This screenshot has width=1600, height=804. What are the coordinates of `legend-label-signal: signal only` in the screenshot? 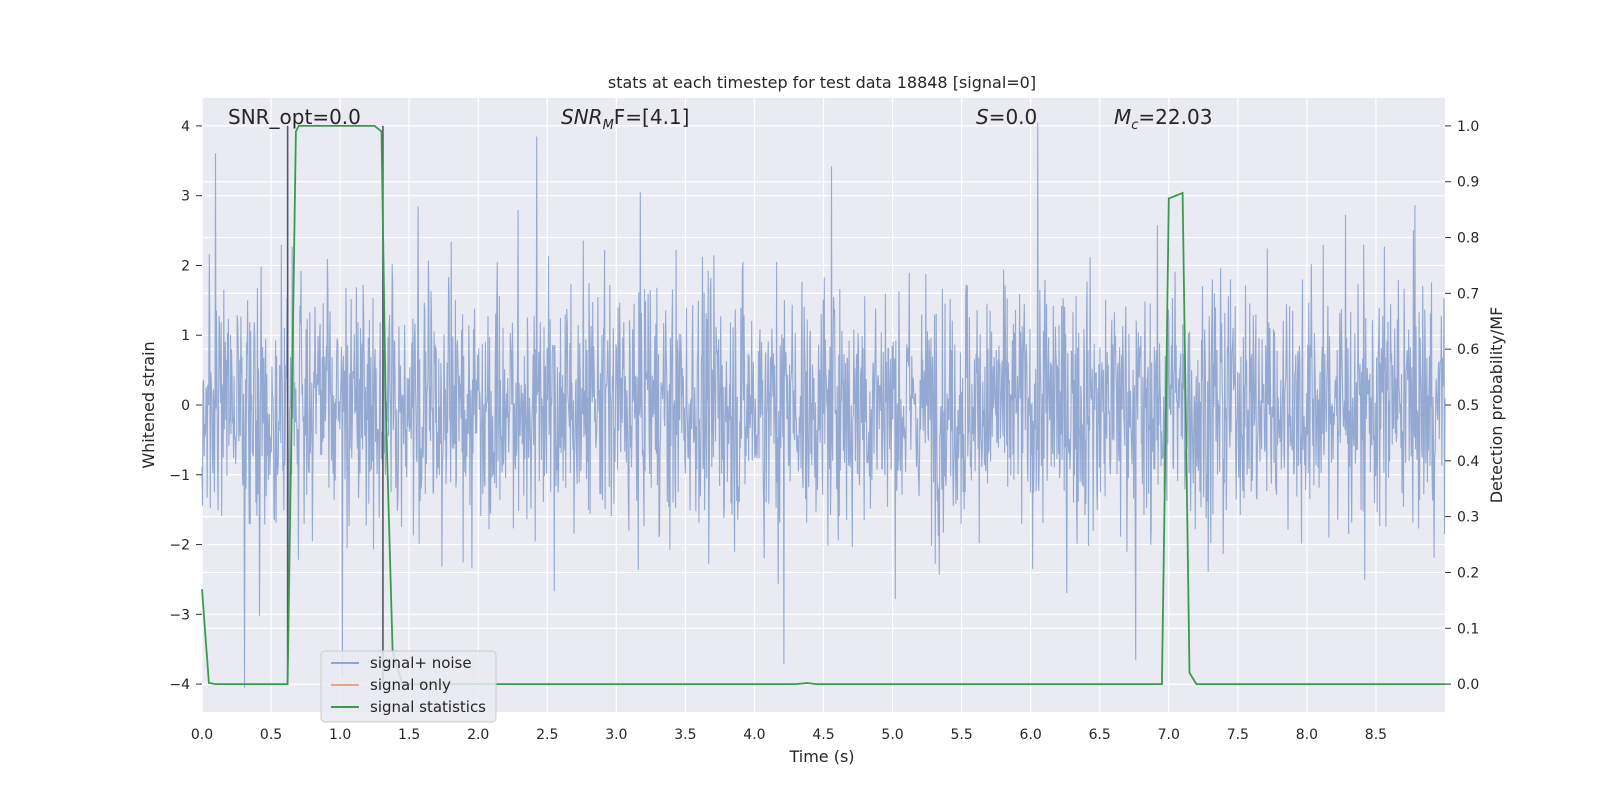 It's located at (410, 685).